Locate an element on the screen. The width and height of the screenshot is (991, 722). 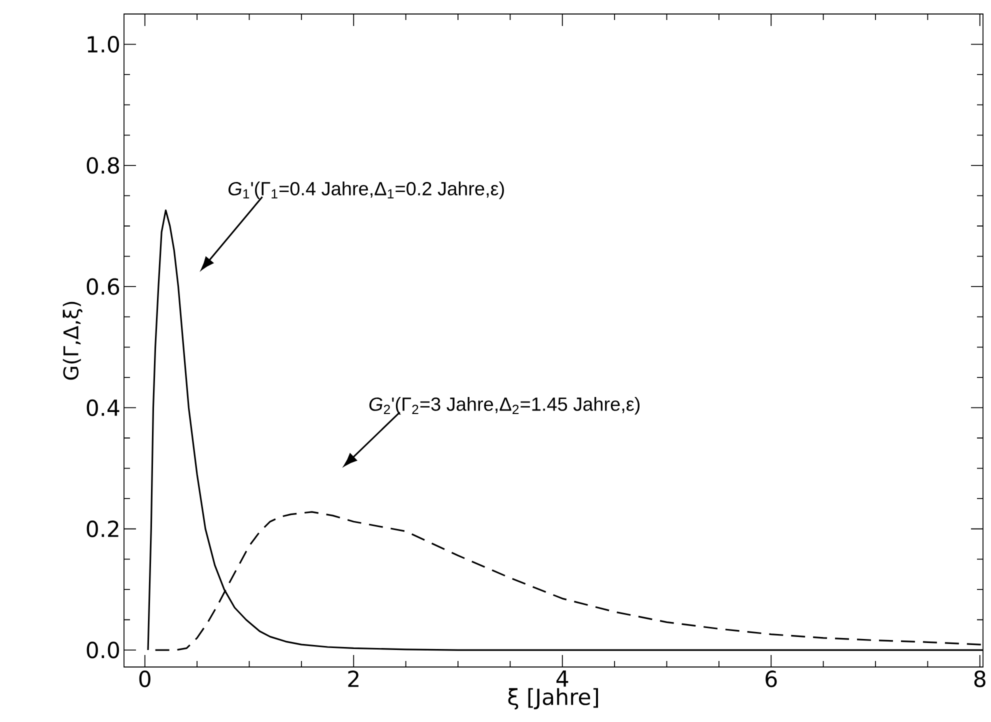
x-tick-label: 0 is located at coordinates (144, 679).